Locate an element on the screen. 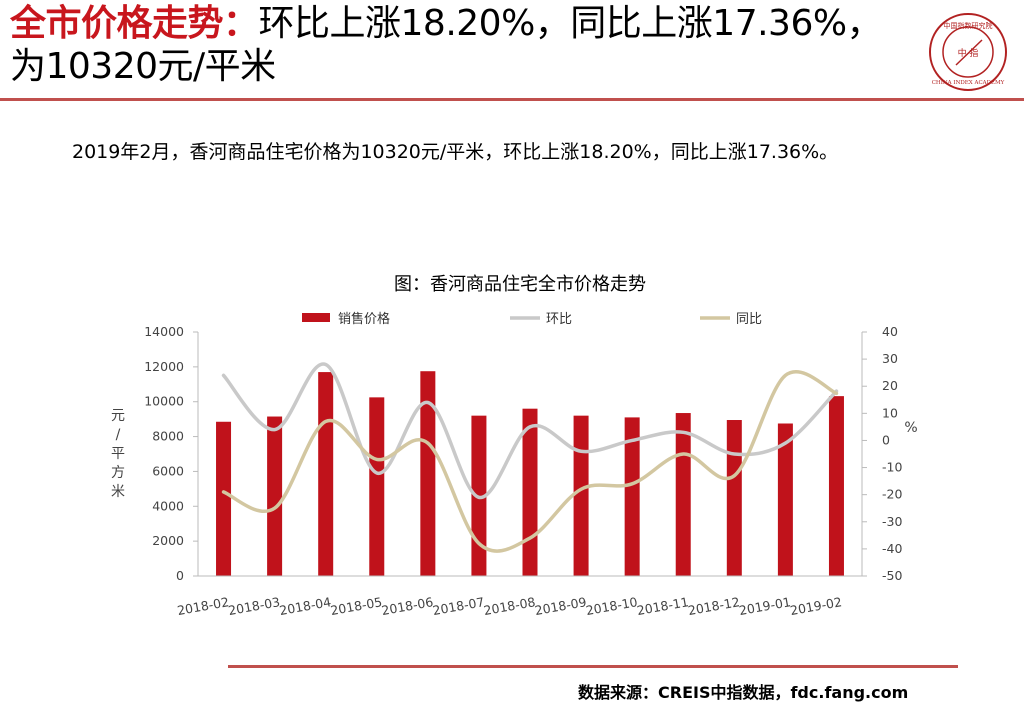 This screenshot has width=1024, height=709. chart-legend: 销售价格 环比 同比 is located at coordinates (532, 319).